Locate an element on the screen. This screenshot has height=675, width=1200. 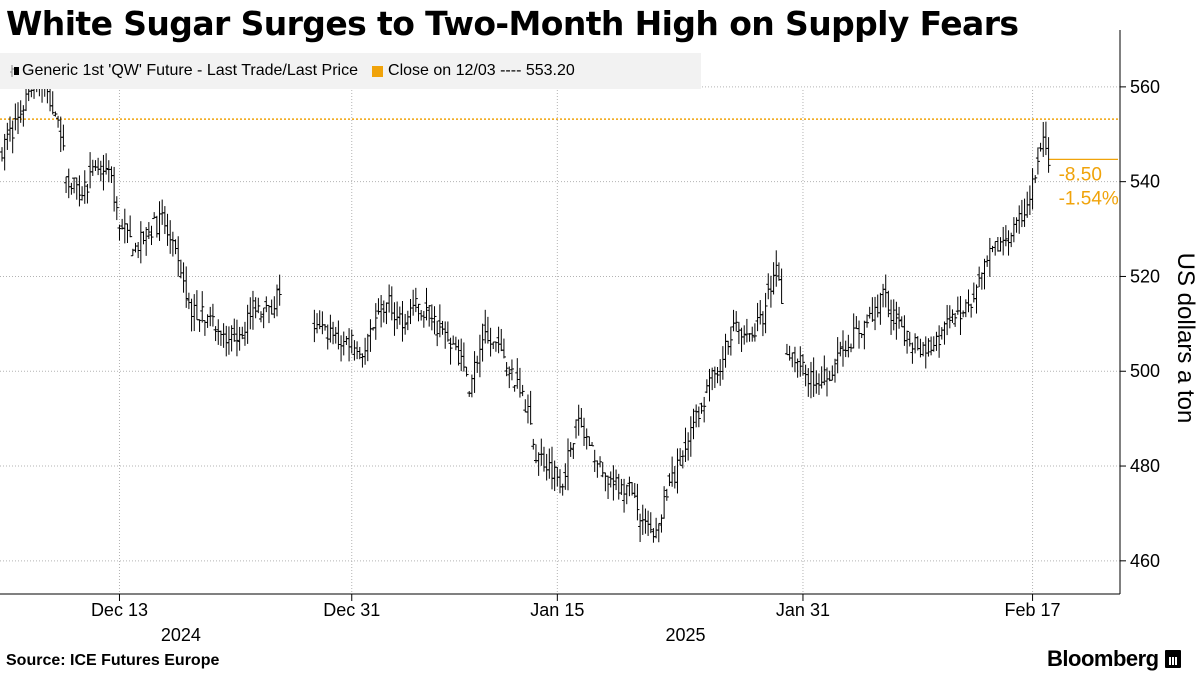
x-tick-label: Dec 13 is located at coordinates (119, 610).